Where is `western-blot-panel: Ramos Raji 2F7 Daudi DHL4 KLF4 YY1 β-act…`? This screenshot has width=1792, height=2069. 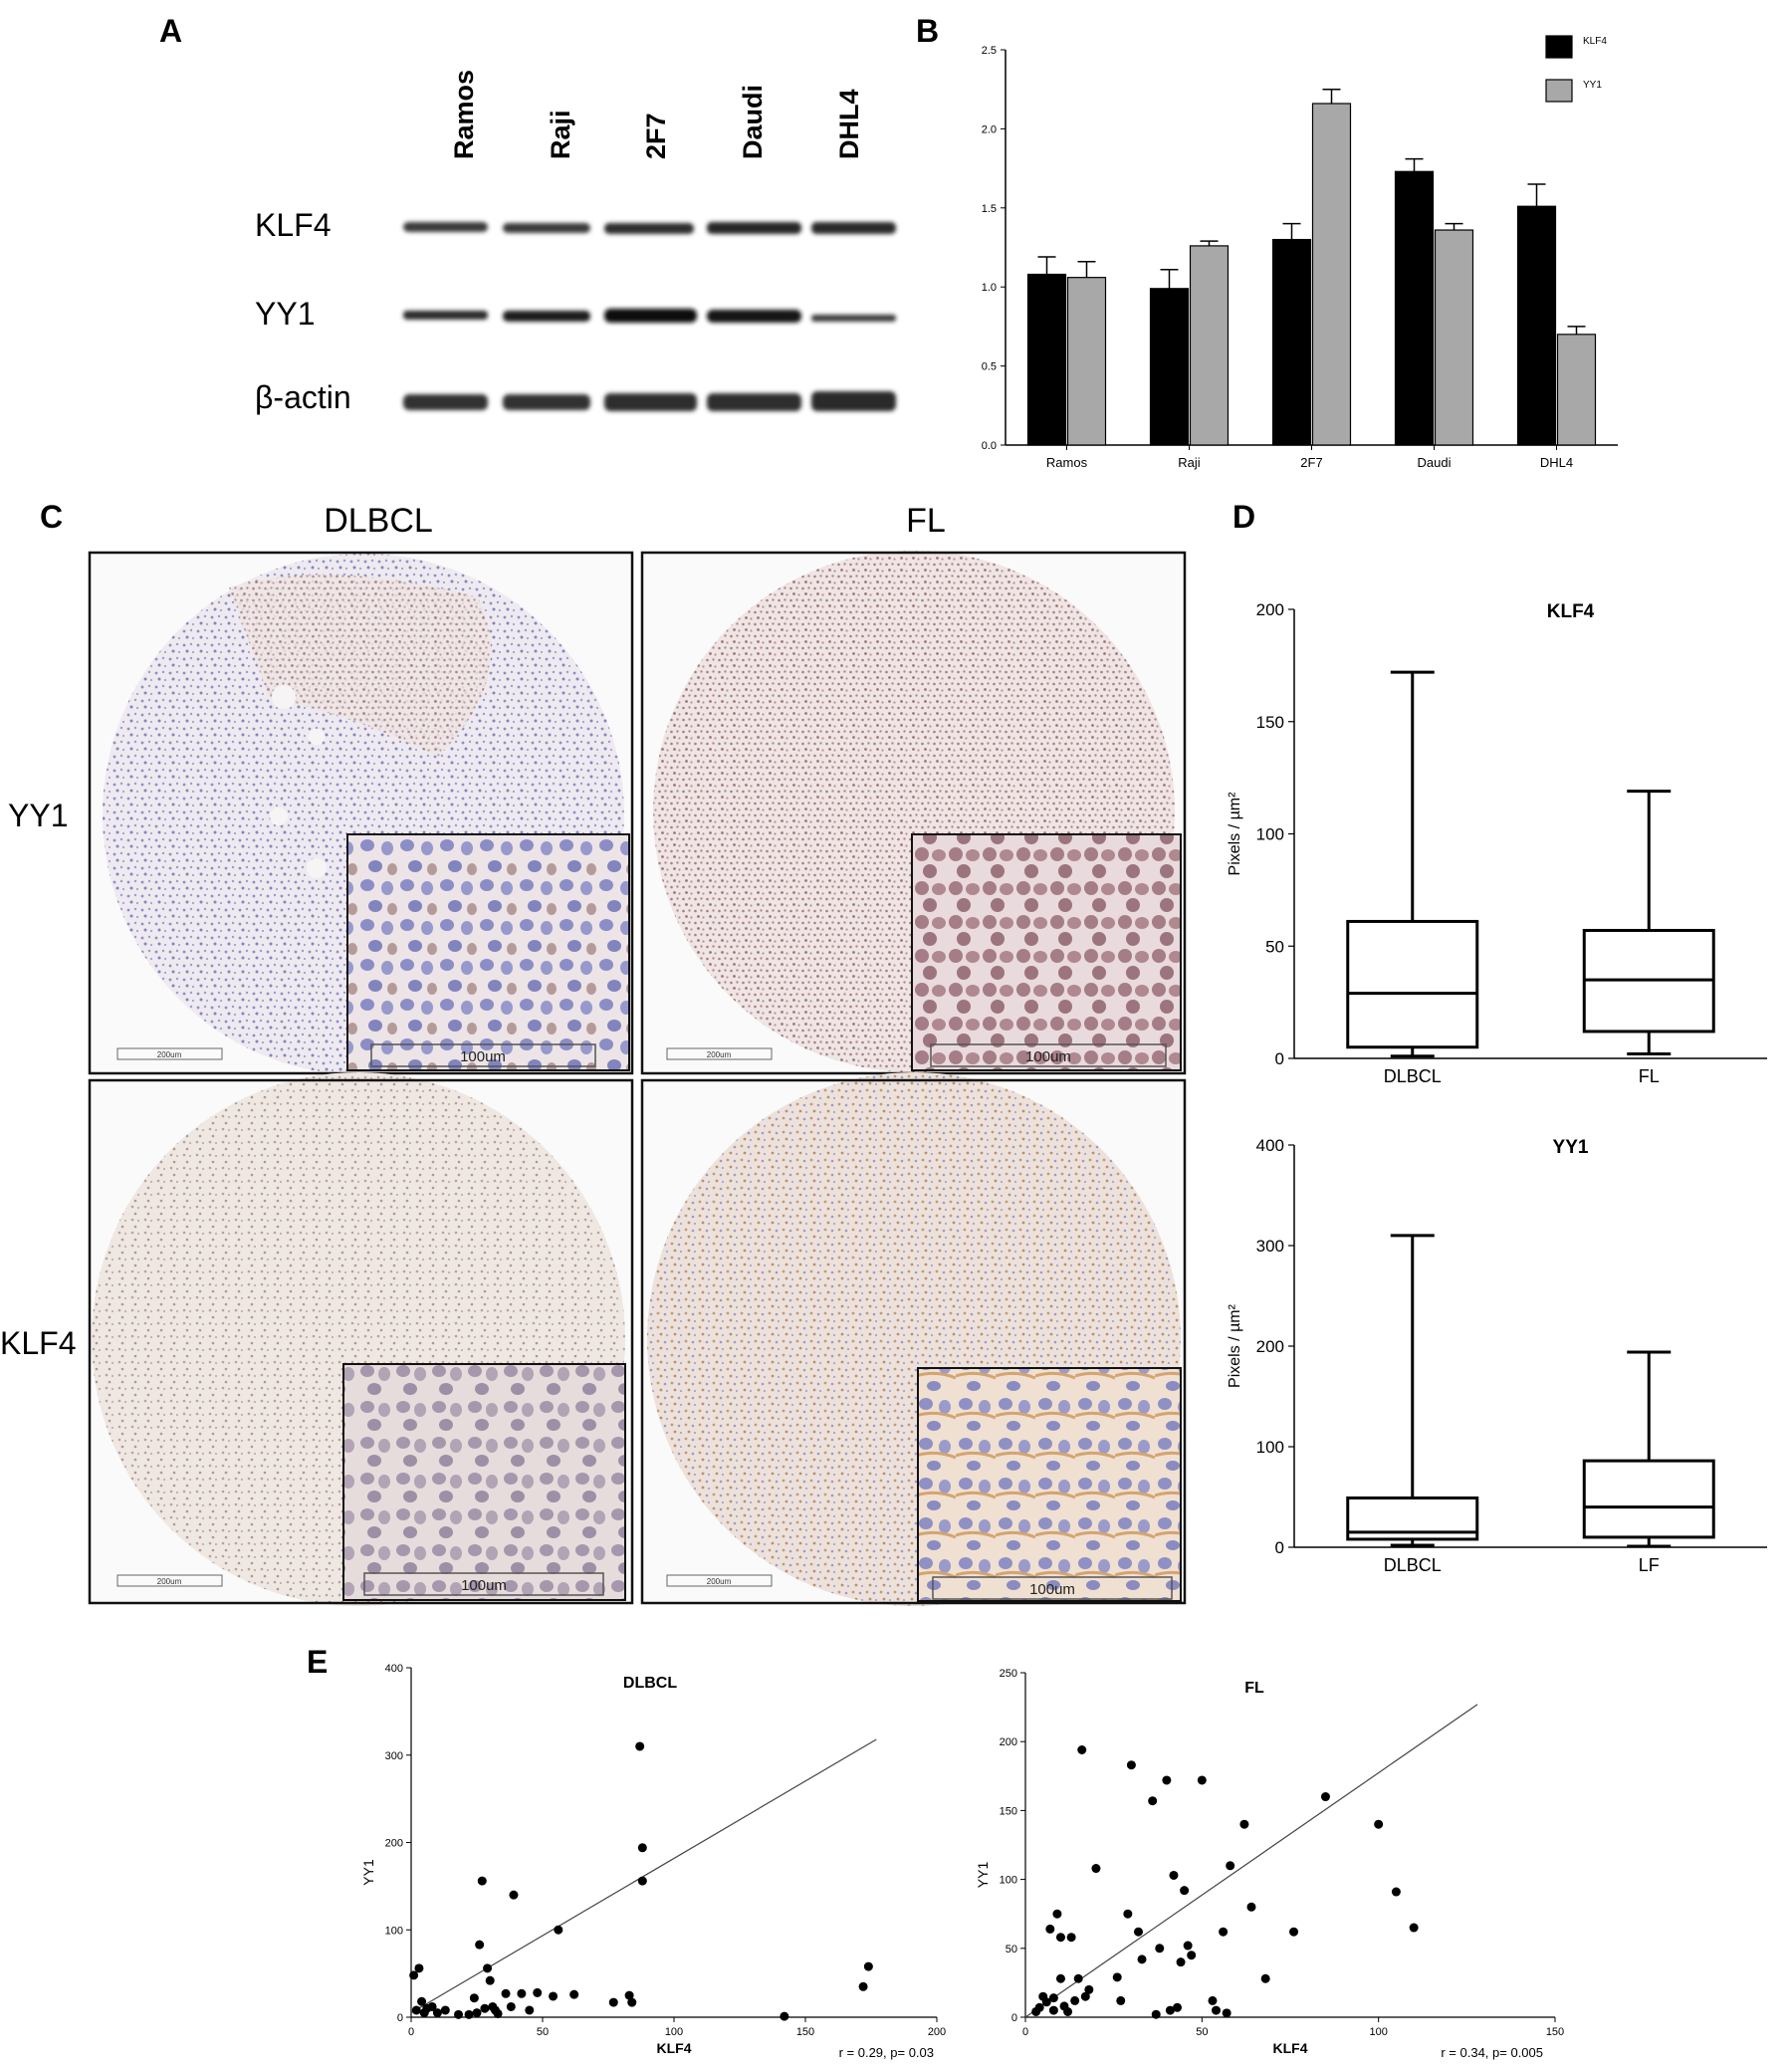 western-blot-panel: Ramos Raji 2F7 Daudi DHL4 KLF4 YY1 β-act… is located at coordinates (575, 242).